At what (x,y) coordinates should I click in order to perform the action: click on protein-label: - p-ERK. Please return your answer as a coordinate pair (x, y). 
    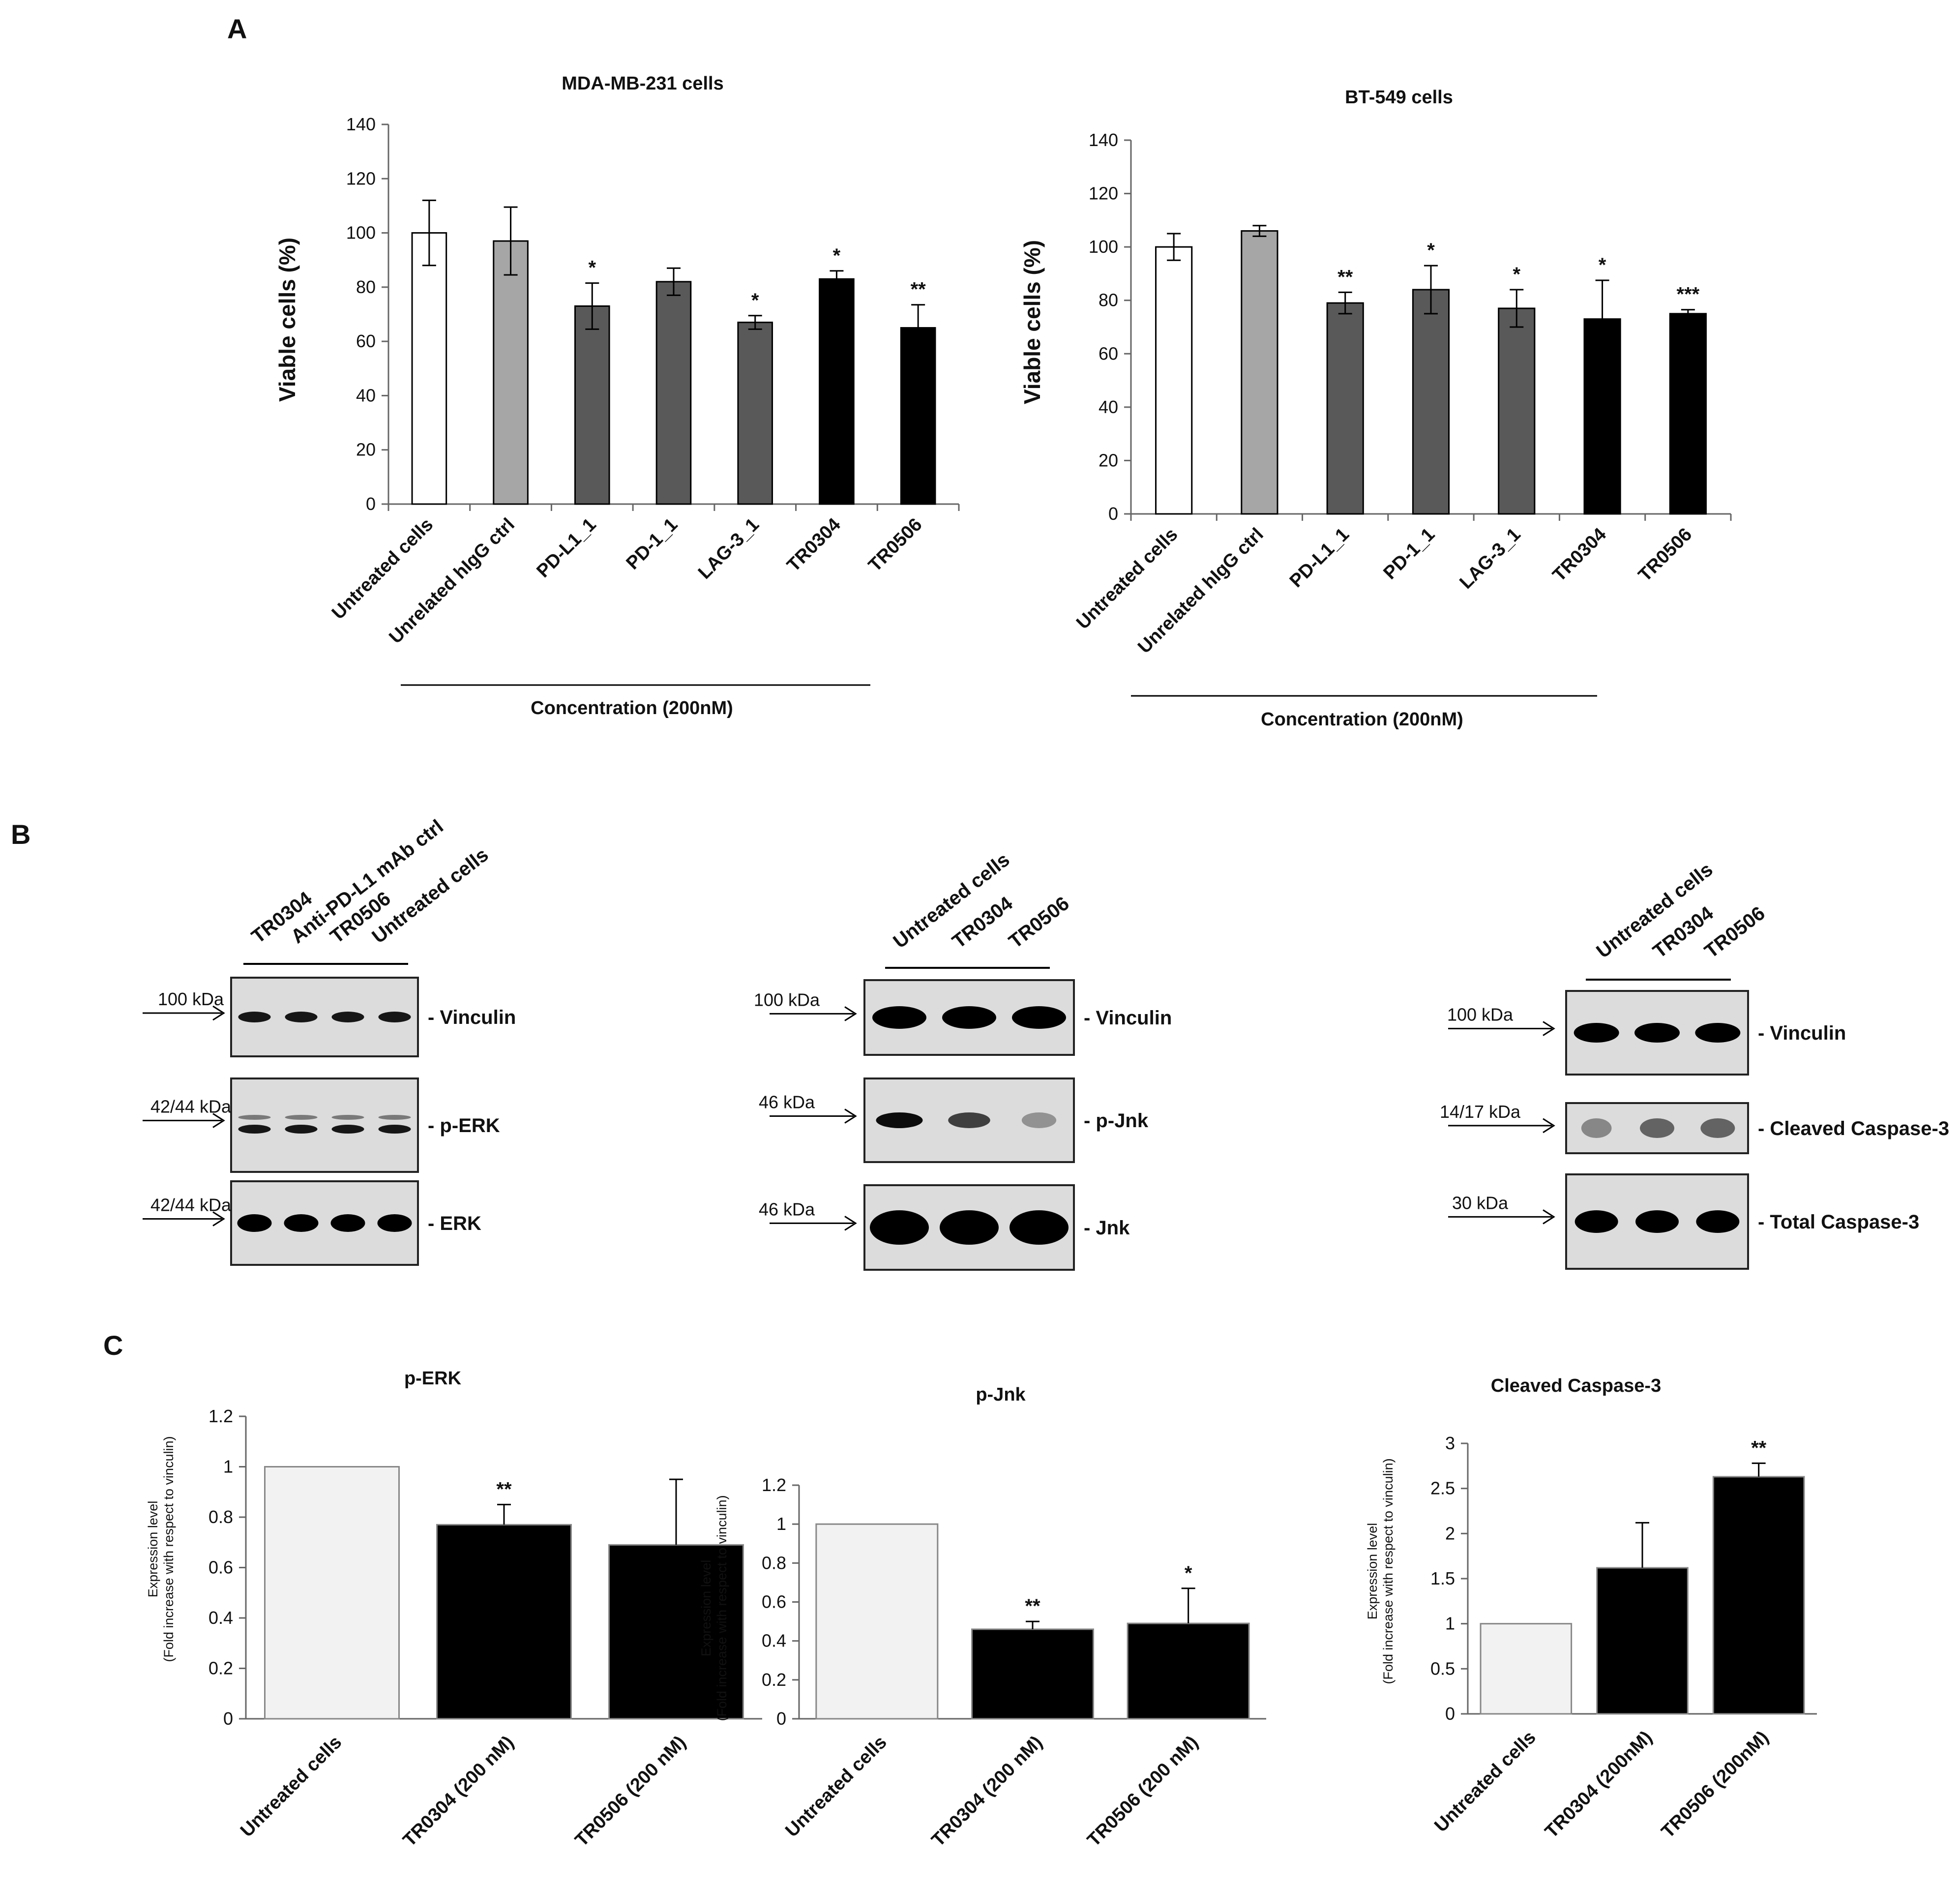
    Looking at the image, I should click on (464, 1126).